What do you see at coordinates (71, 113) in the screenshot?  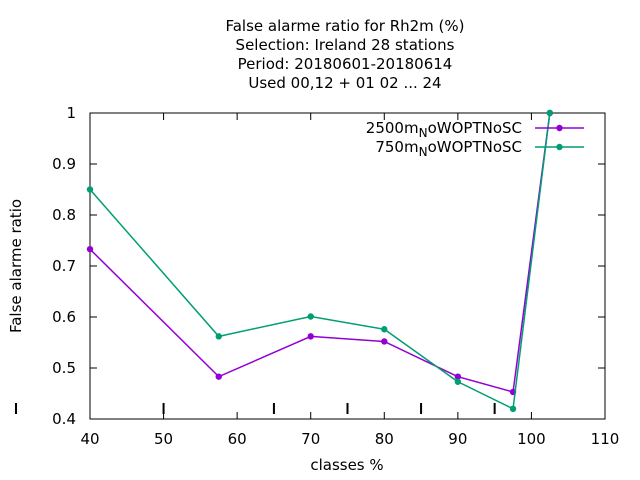 I see `y-tick-label: 1` at bounding box center [71, 113].